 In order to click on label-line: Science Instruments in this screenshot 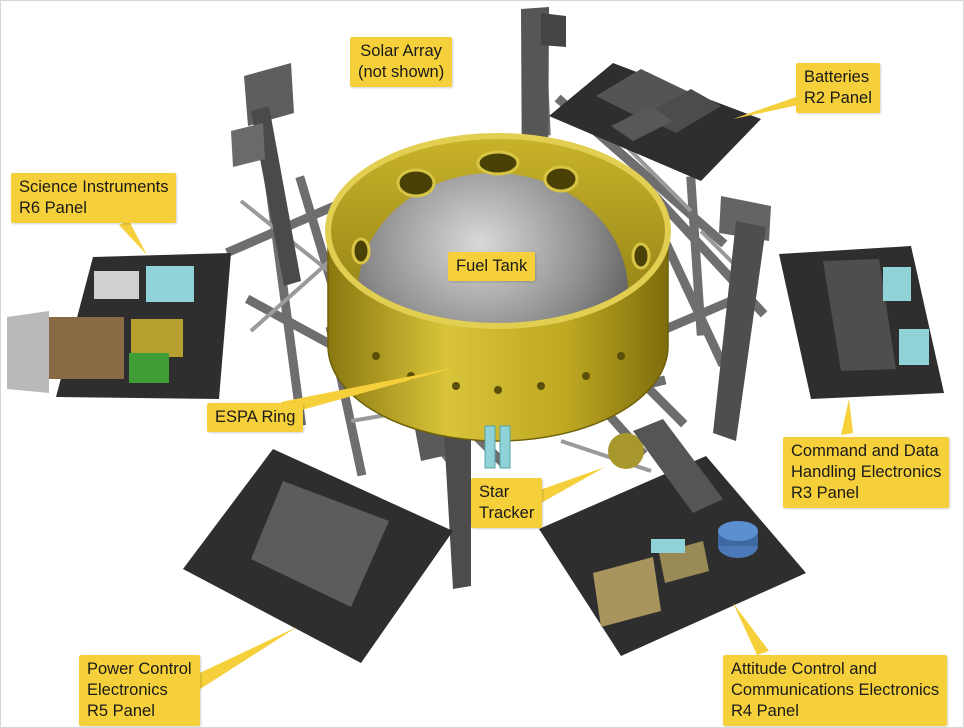, I will do `click(94, 187)`.